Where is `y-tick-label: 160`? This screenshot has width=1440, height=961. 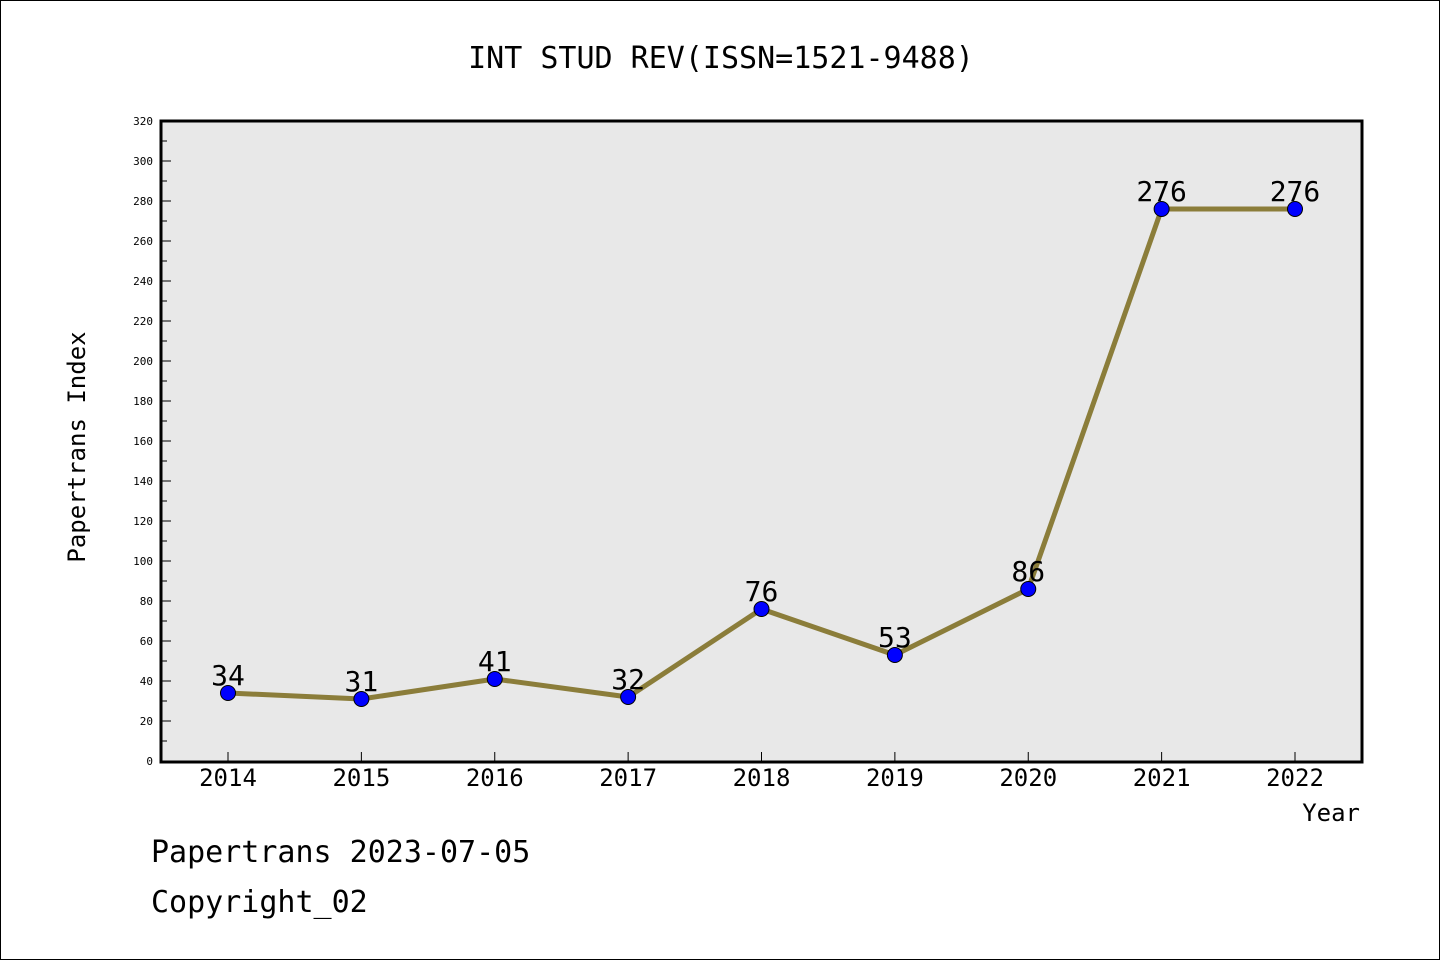 y-tick-label: 160 is located at coordinates (143, 441).